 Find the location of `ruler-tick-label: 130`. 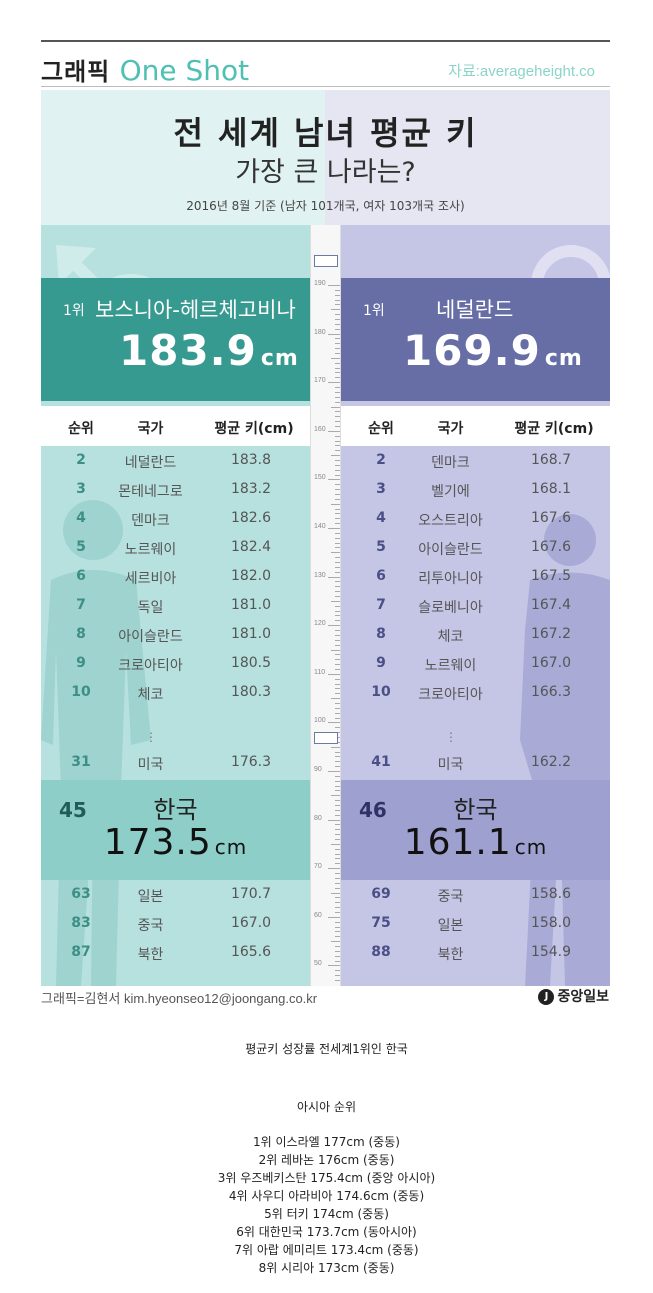

ruler-tick-label: 130 is located at coordinates (320, 575).